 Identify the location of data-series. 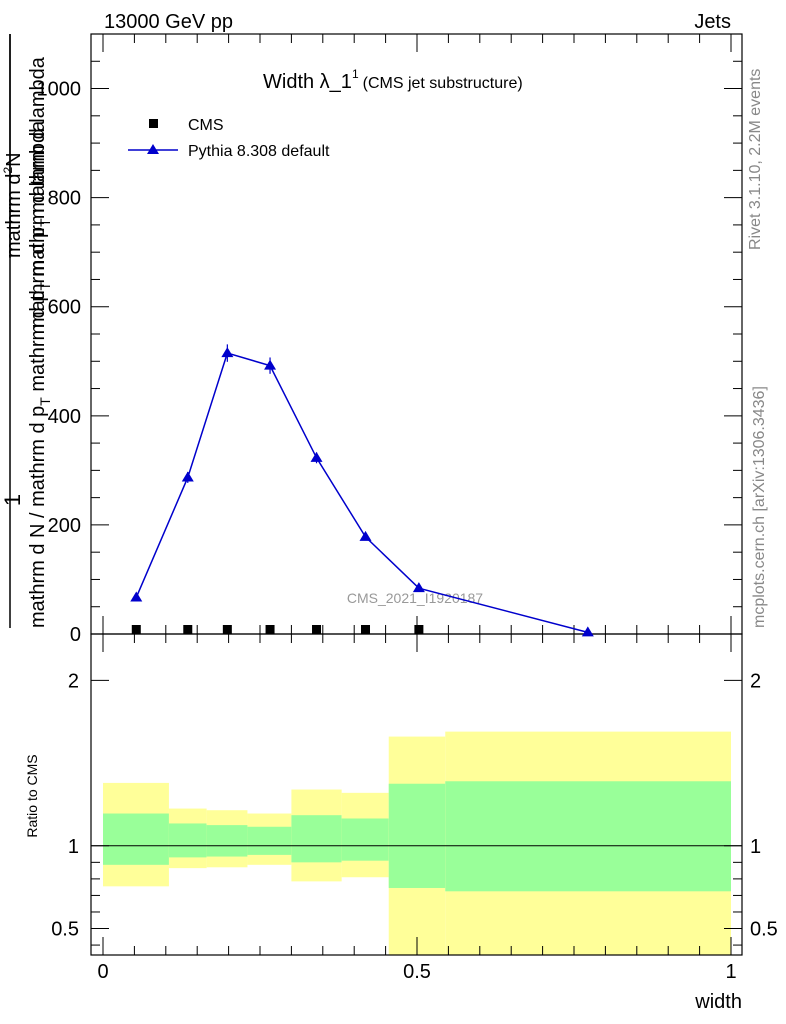
(277, 629).